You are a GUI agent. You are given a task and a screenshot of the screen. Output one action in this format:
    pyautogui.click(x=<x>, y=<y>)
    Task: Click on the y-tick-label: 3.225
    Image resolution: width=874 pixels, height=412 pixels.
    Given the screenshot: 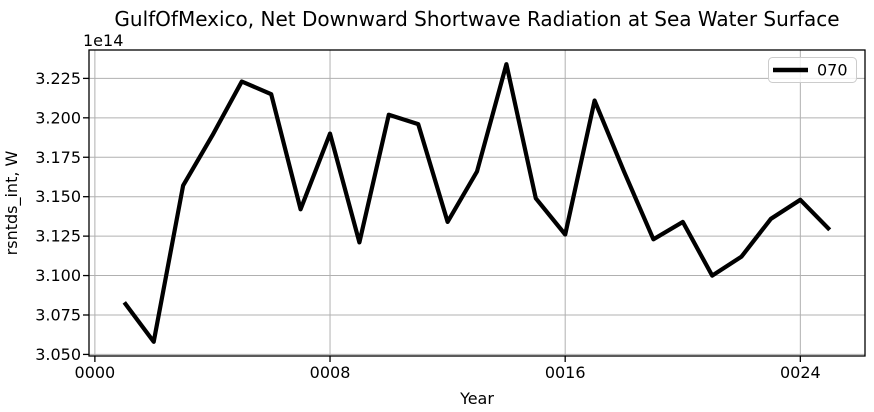 What is the action you would take?
    pyautogui.click(x=58, y=78)
    